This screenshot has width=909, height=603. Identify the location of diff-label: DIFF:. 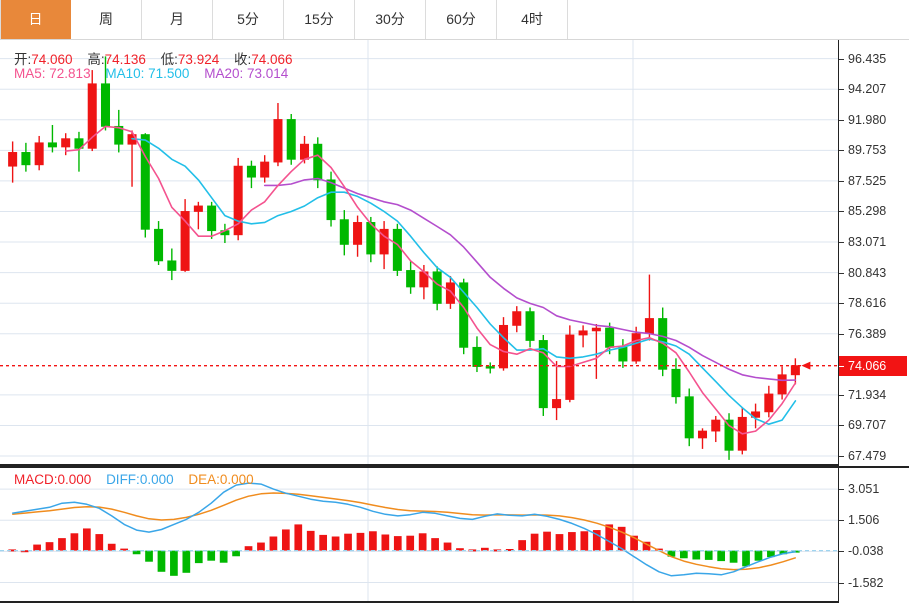
(123, 479).